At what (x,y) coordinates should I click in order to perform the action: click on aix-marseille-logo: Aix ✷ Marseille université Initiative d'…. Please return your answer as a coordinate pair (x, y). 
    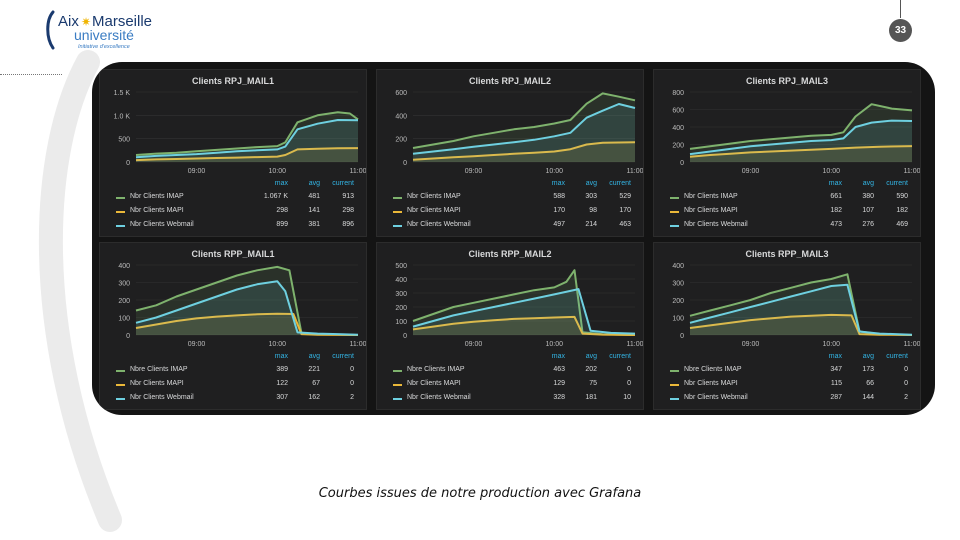
    Looking at the image, I should click on (109, 30).